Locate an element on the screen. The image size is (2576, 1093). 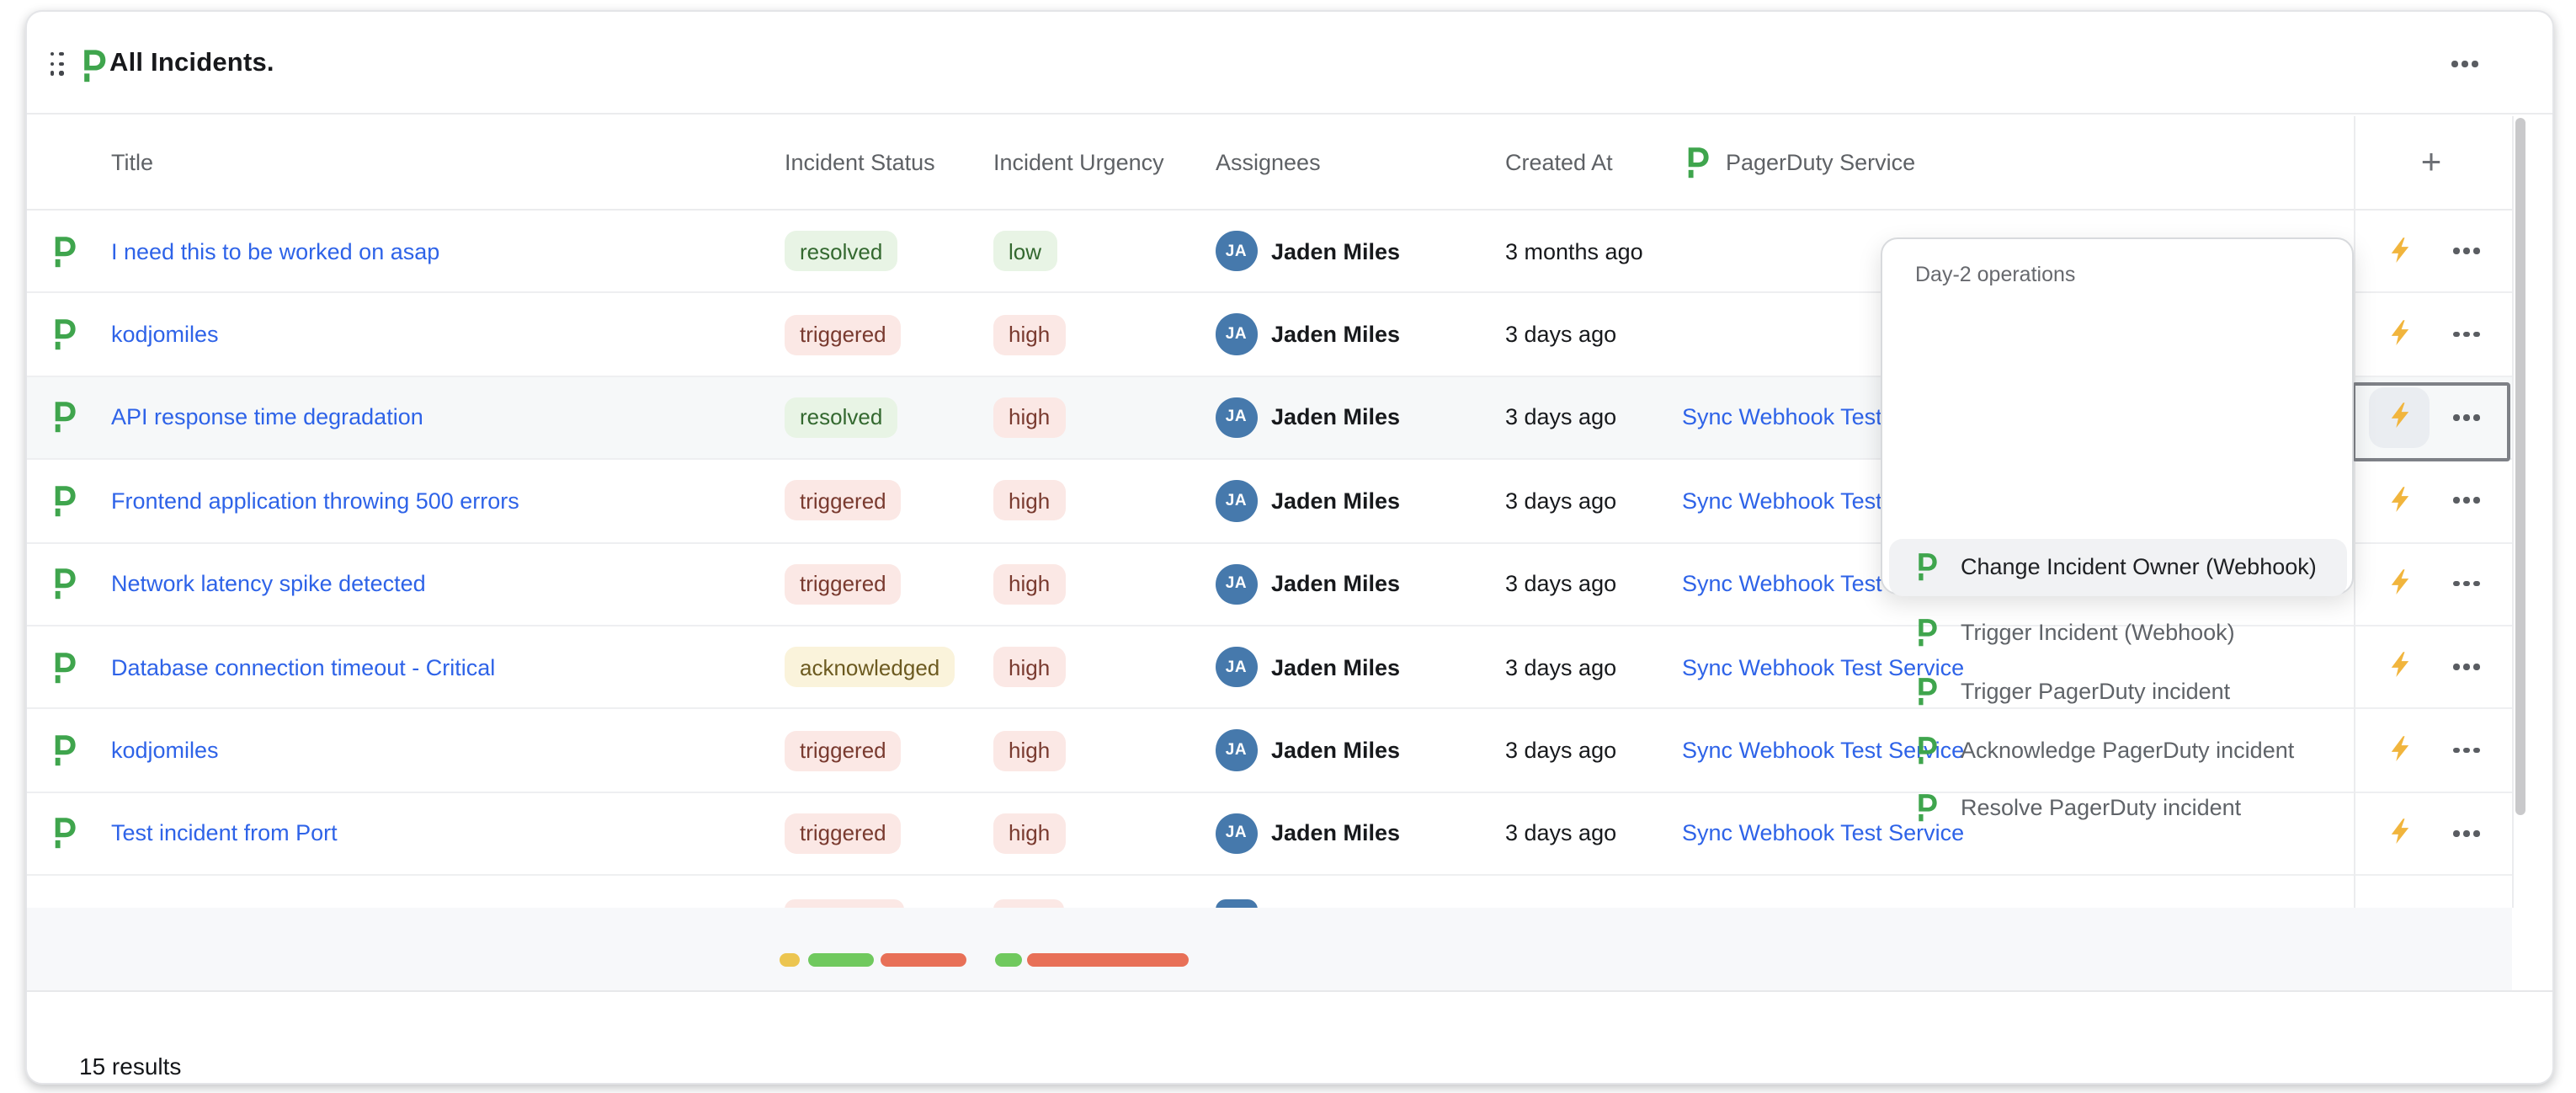
menu-item-trigger-incident-webhook: Trigger Incident (Webhook) is located at coordinates (2118, 631).